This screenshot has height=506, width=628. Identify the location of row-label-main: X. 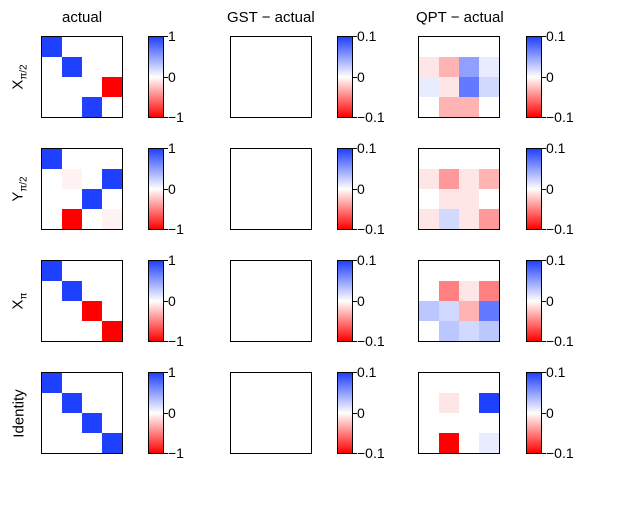
(18, 84).